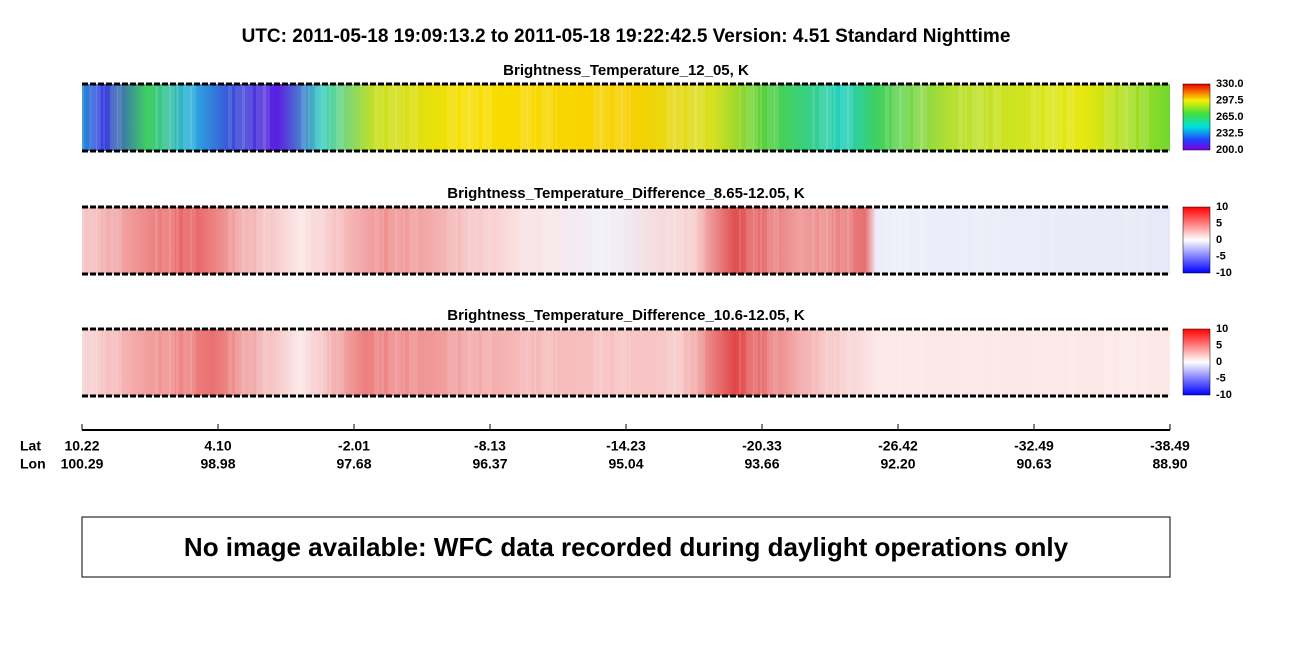 The image size is (1300, 672). Describe the element at coordinates (1219, 223) in the screenshot. I see `colorbar-tick-label: 5` at that location.